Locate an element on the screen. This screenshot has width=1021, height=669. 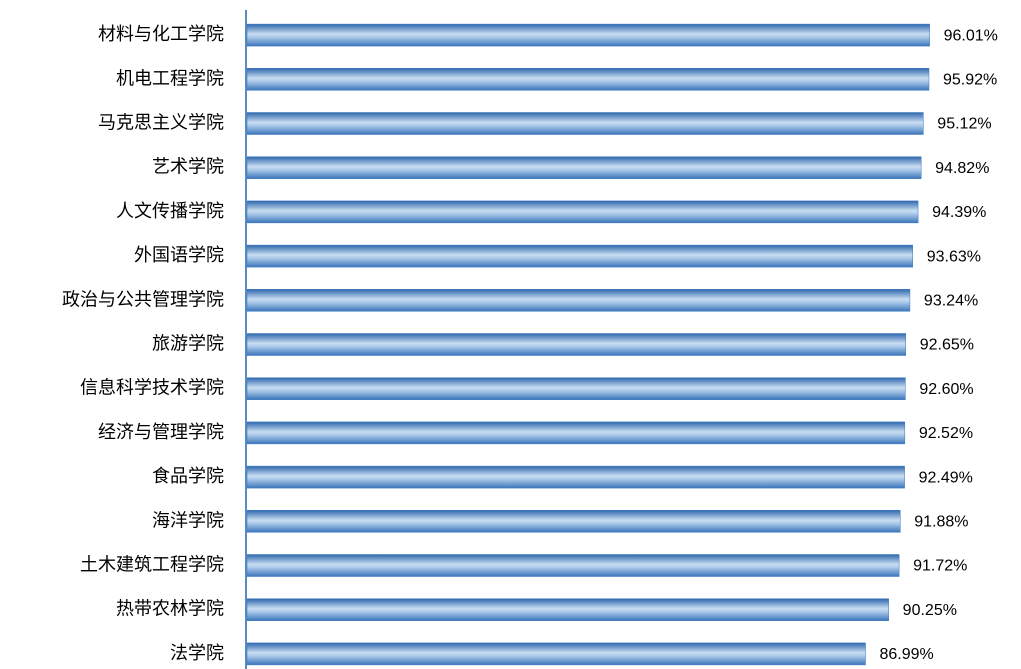
y-tick-label: 政治与公共管理学院 is located at coordinates (143, 299).